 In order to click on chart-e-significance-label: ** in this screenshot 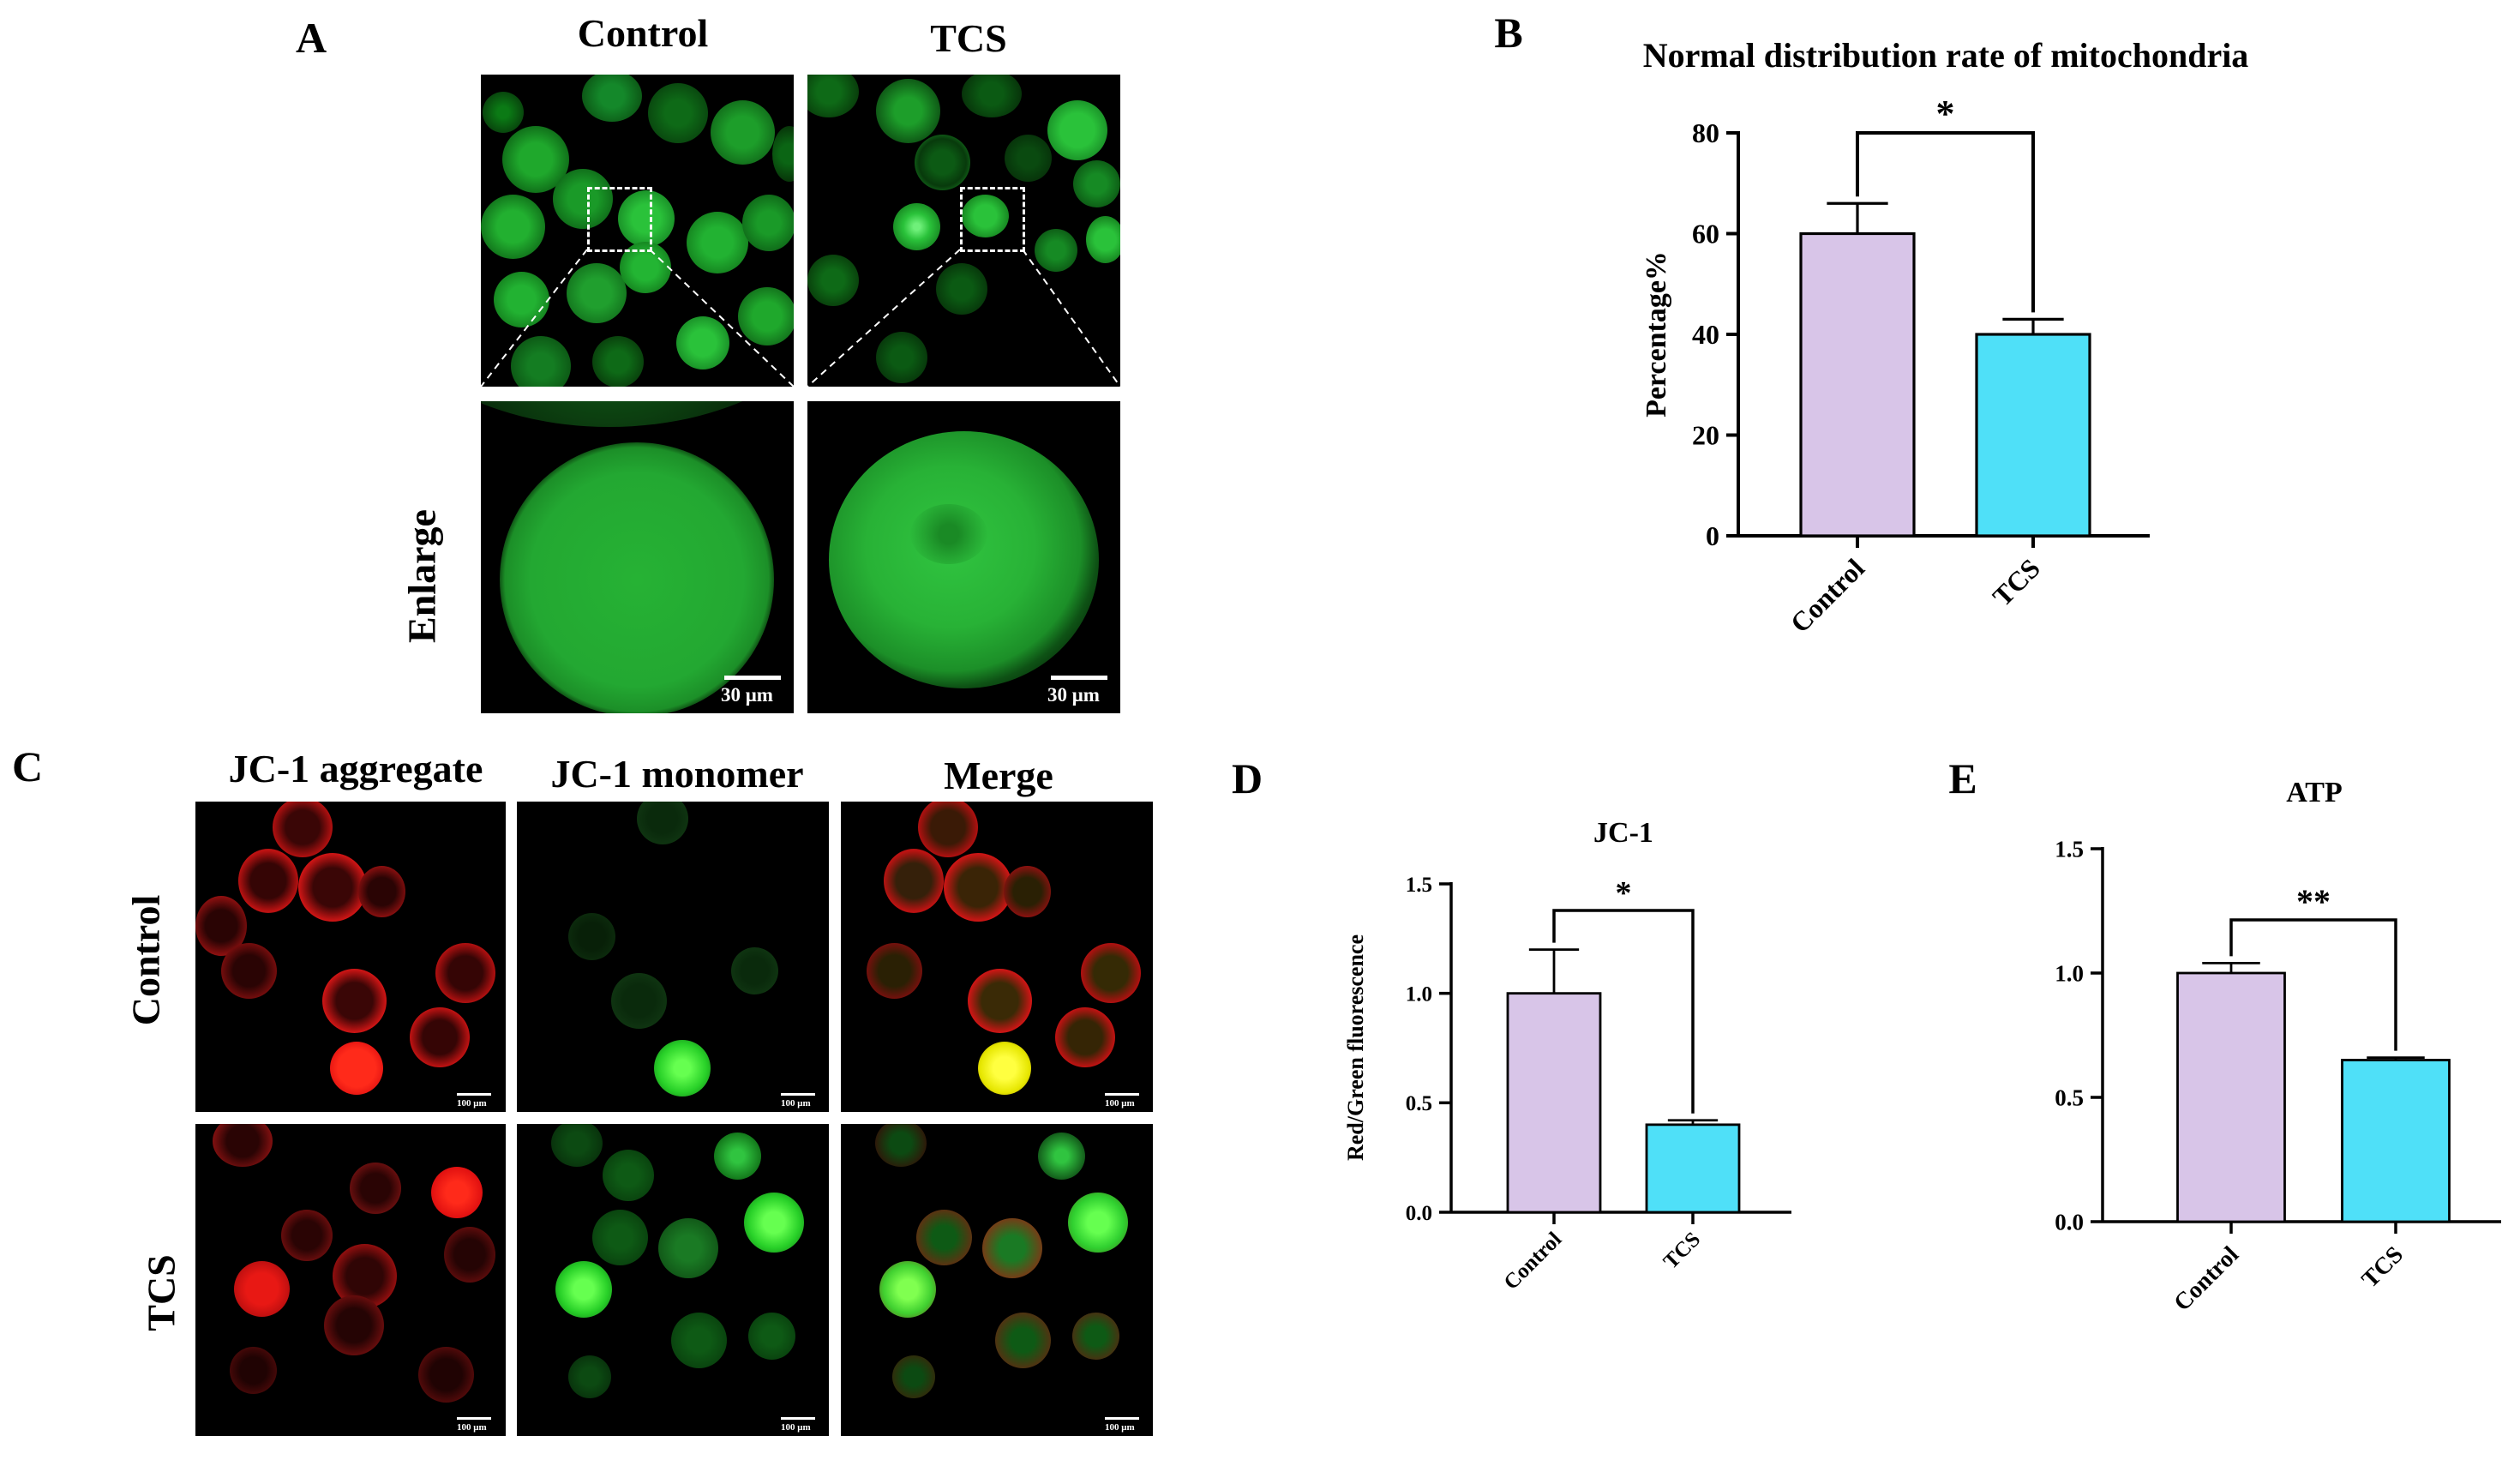, I will do `click(2313, 902)`.